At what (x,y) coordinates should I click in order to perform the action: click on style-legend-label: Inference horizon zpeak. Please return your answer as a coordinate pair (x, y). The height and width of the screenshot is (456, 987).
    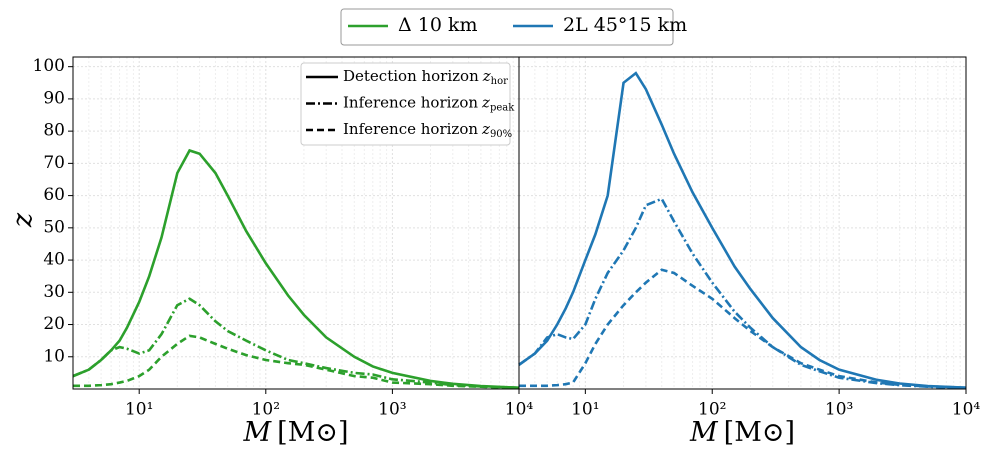
    Looking at the image, I should click on (429, 104).